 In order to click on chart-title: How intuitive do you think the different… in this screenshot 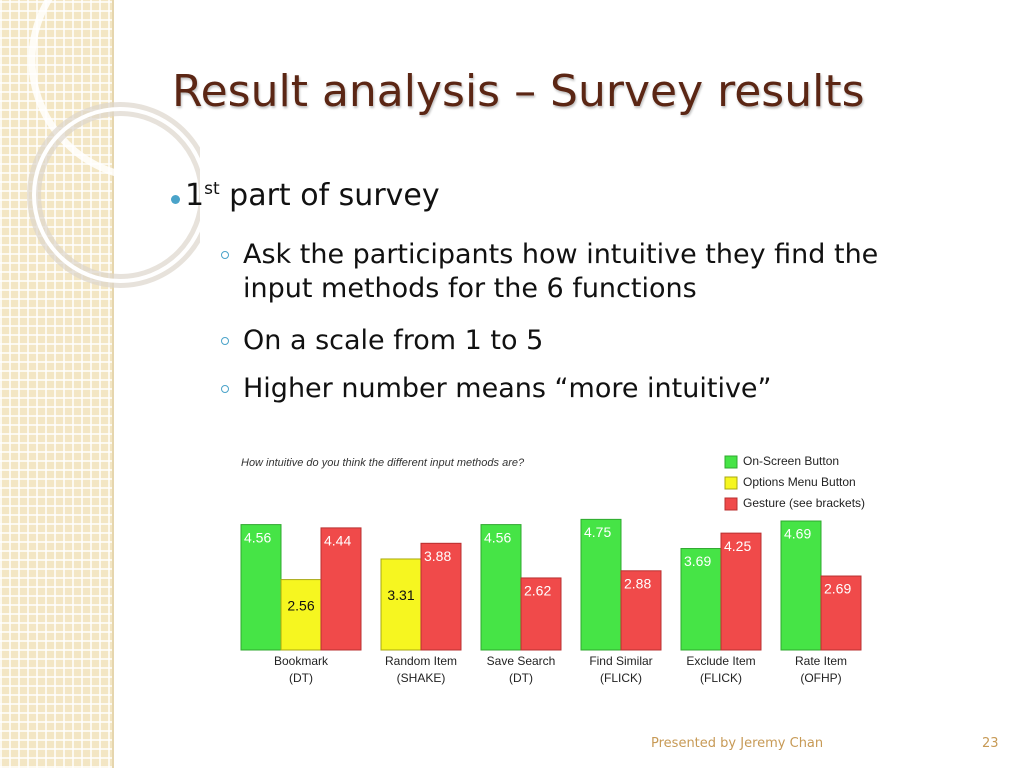, I will do `click(383, 463)`.